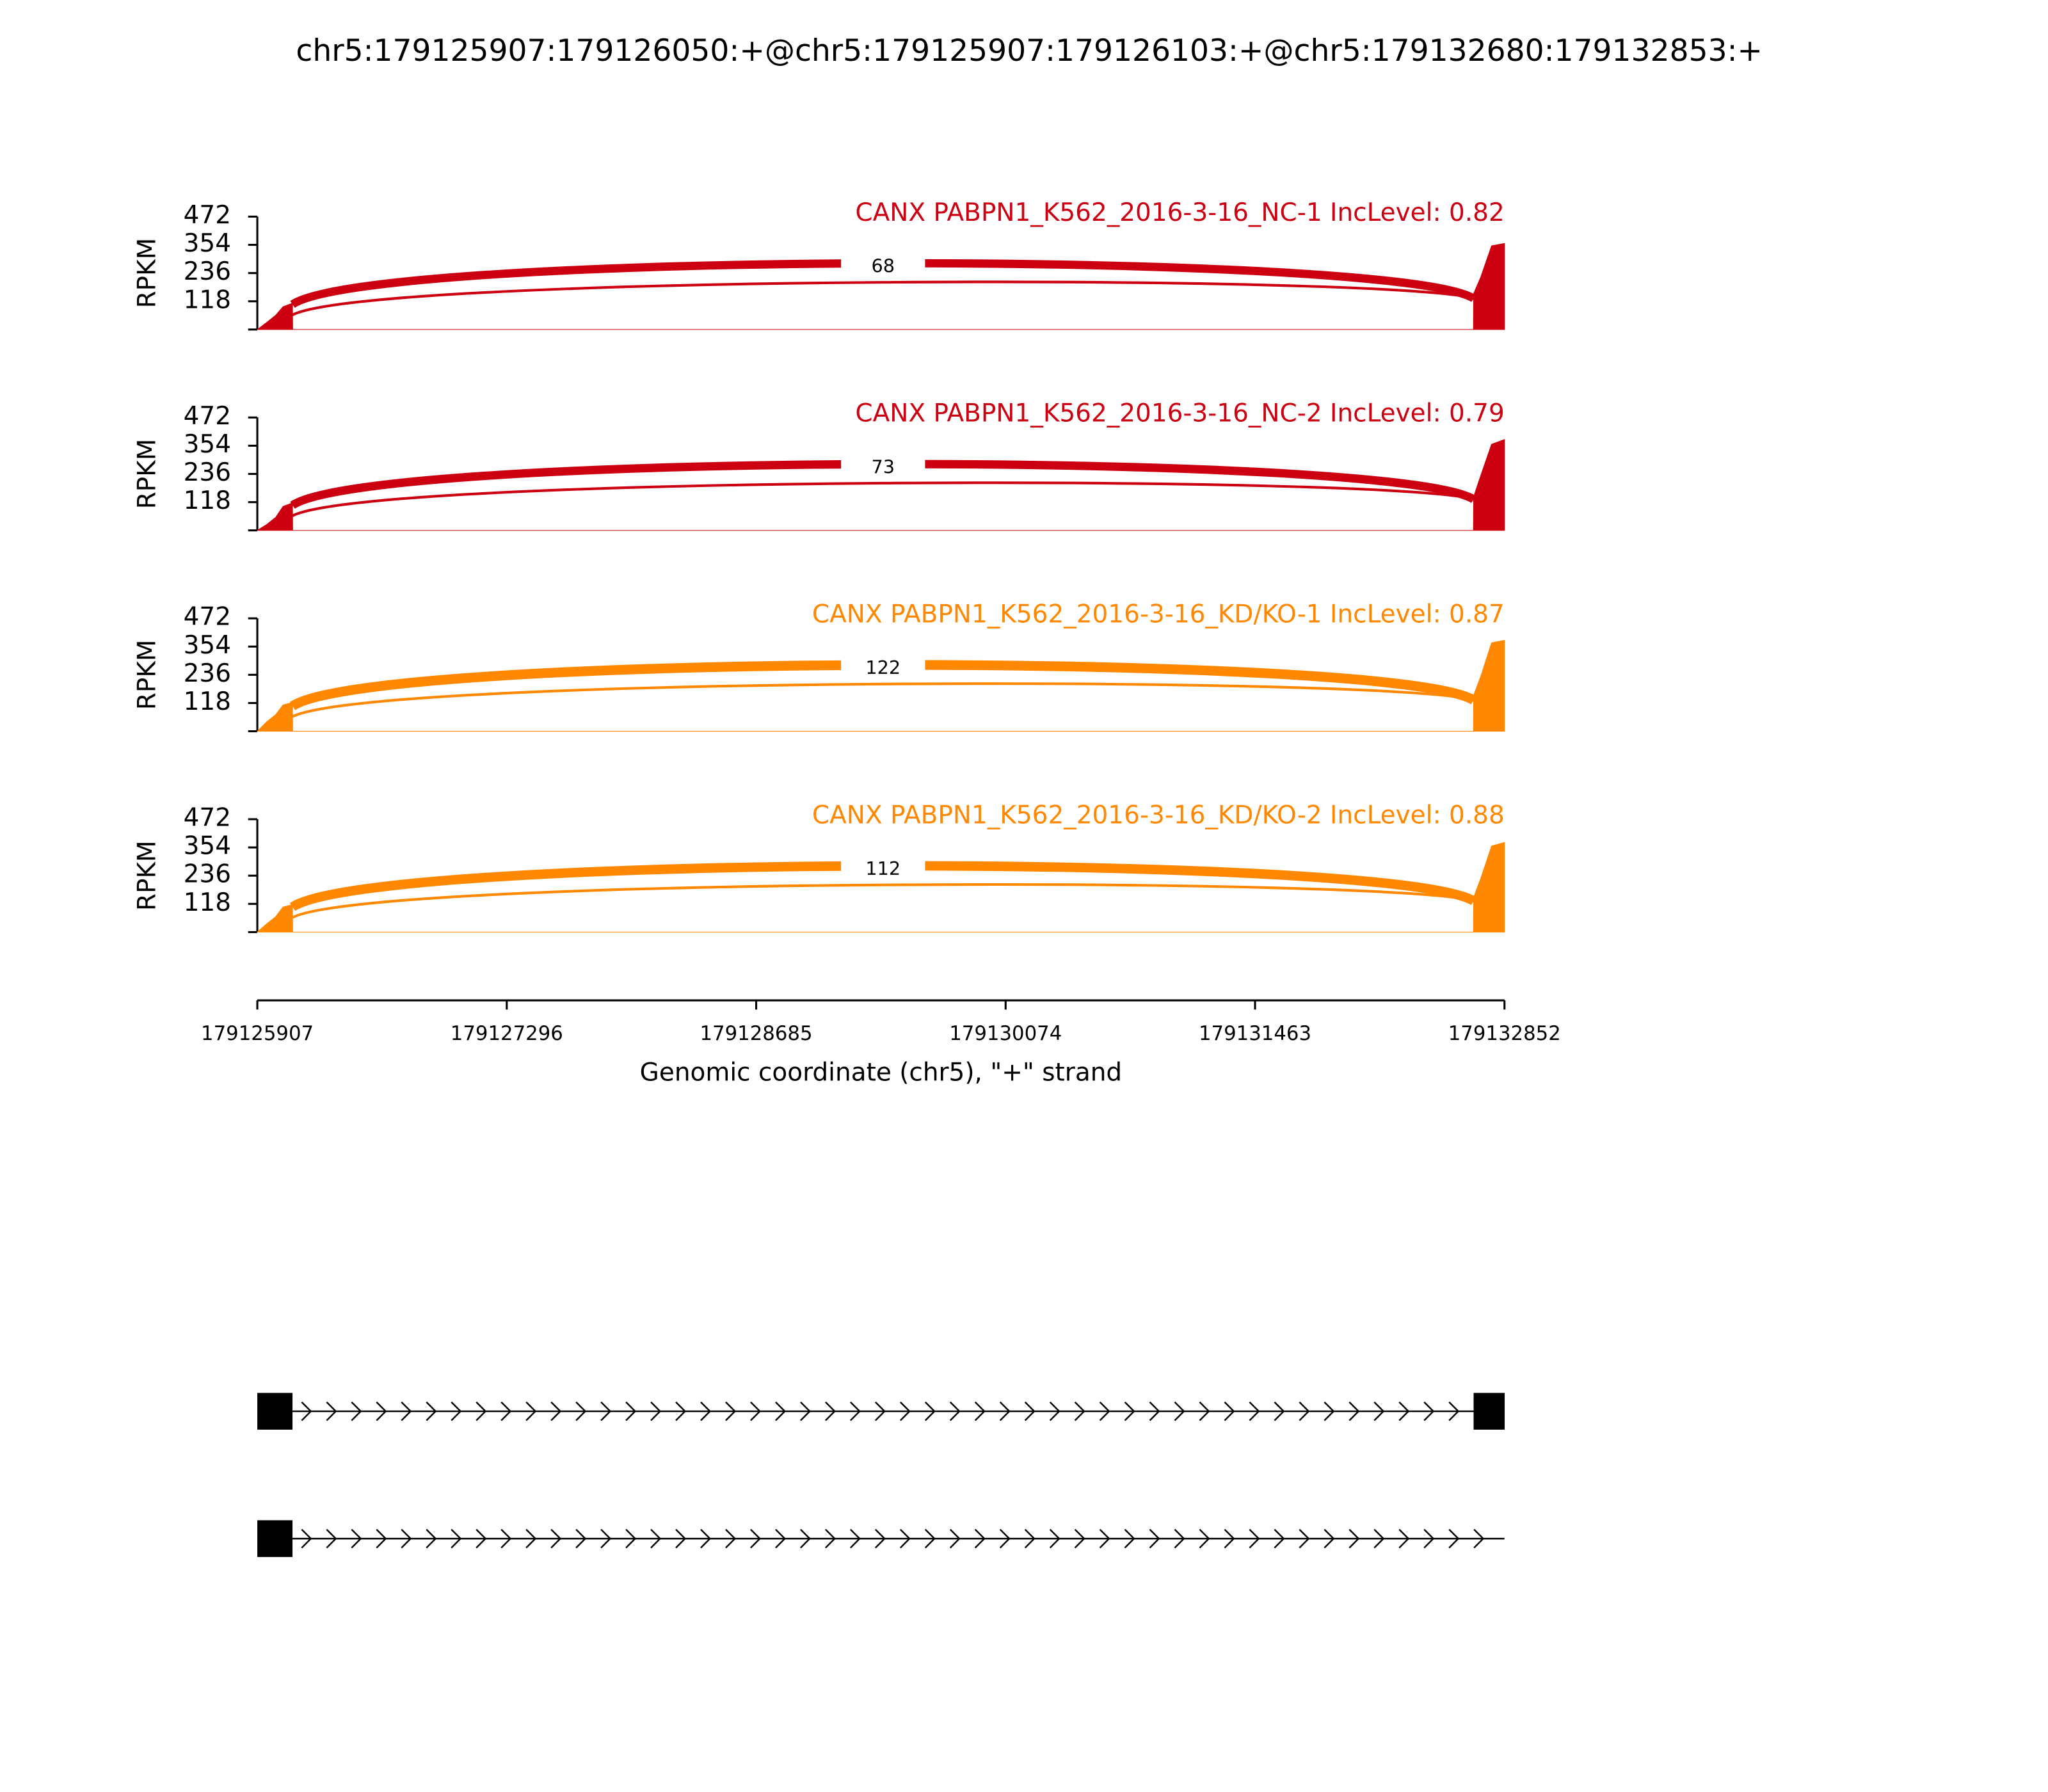 Image resolution: width=2048 pixels, height=1792 pixels. What do you see at coordinates (275, 1411) in the screenshot?
I see `exon` at bounding box center [275, 1411].